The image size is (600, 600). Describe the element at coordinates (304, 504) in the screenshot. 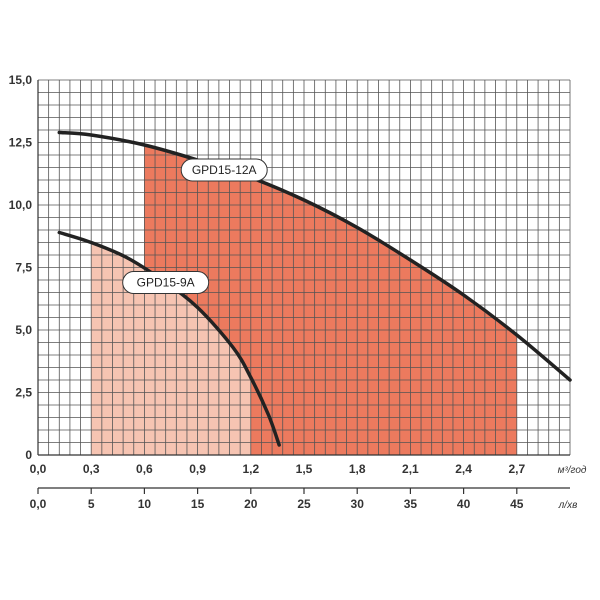

I see `x2-tick-label: 25` at that location.